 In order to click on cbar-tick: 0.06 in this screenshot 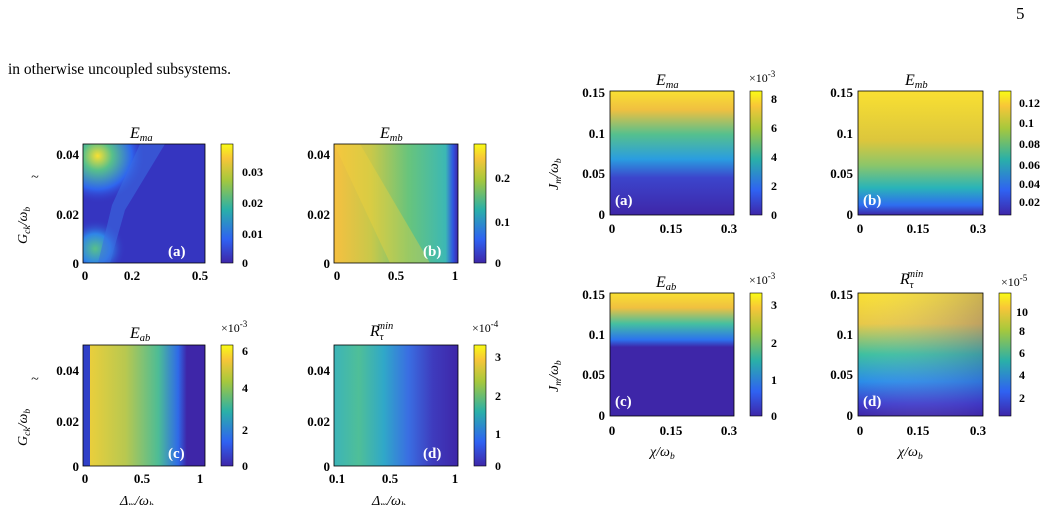, I will do `click(1029, 165)`.